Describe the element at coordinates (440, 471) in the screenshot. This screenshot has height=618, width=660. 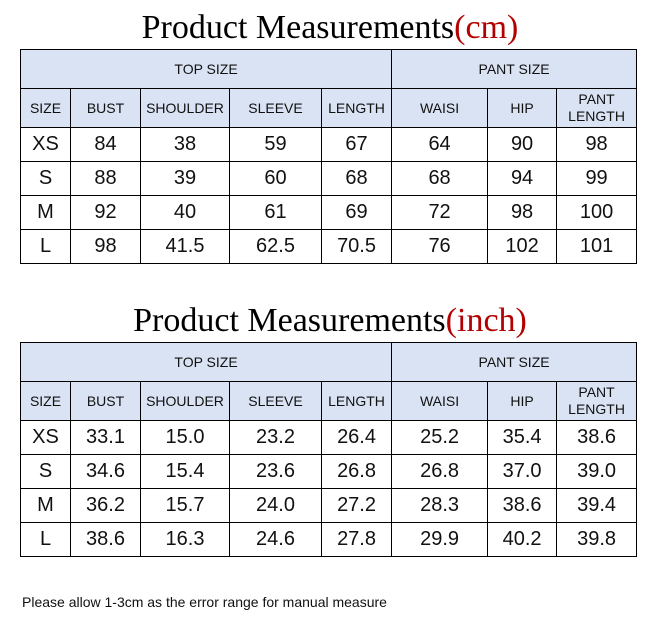
I see `cell-waist: 26.8` at that location.